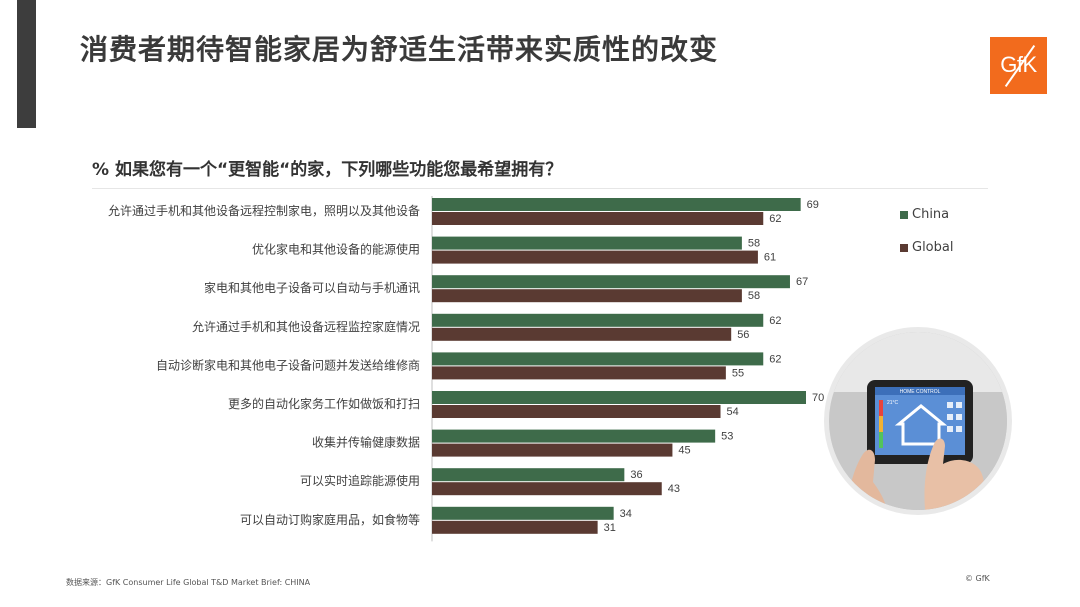 This screenshot has width=1080, height=607. Describe the element at coordinates (360, 480) in the screenshot. I see `category-label: 可以实时追踪能源使用` at that location.